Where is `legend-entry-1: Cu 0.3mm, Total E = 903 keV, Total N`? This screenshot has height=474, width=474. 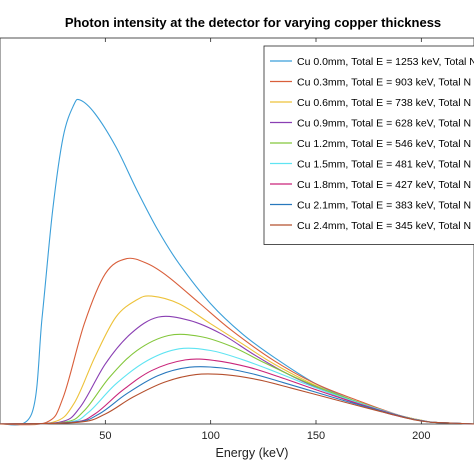
legend-entry-1: Cu 0.3mm, Total E = 903 keV, Total N is located at coordinates (384, 82).